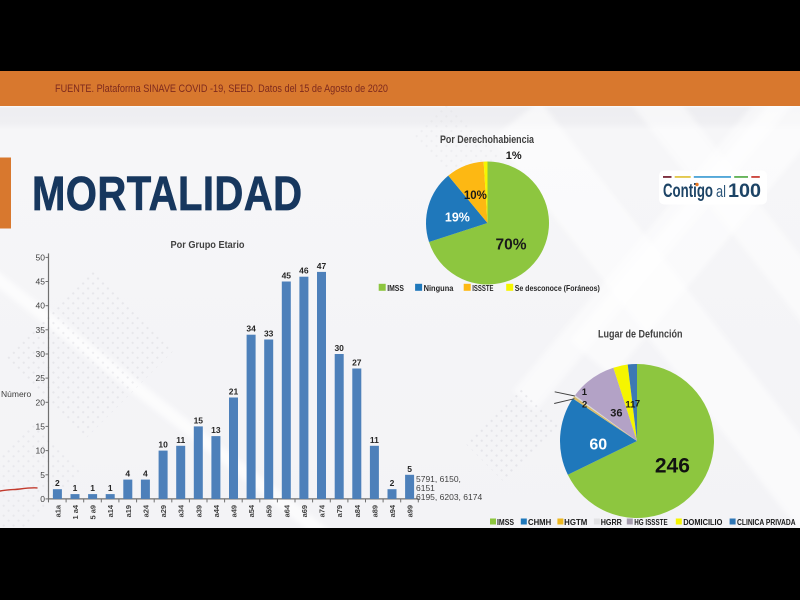  Describe the element at coordinates (110, 510) in the screenshot. I see `svg-text: a14` at that location.